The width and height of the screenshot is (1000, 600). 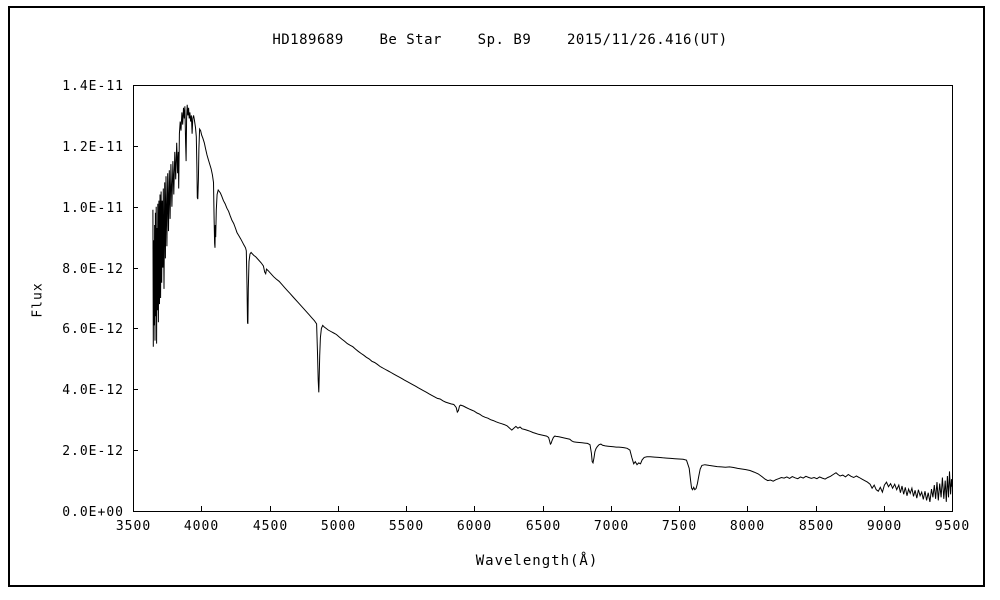 I want to click on x-axis-label: Wavelength(Å), so click(x=537, y=561).